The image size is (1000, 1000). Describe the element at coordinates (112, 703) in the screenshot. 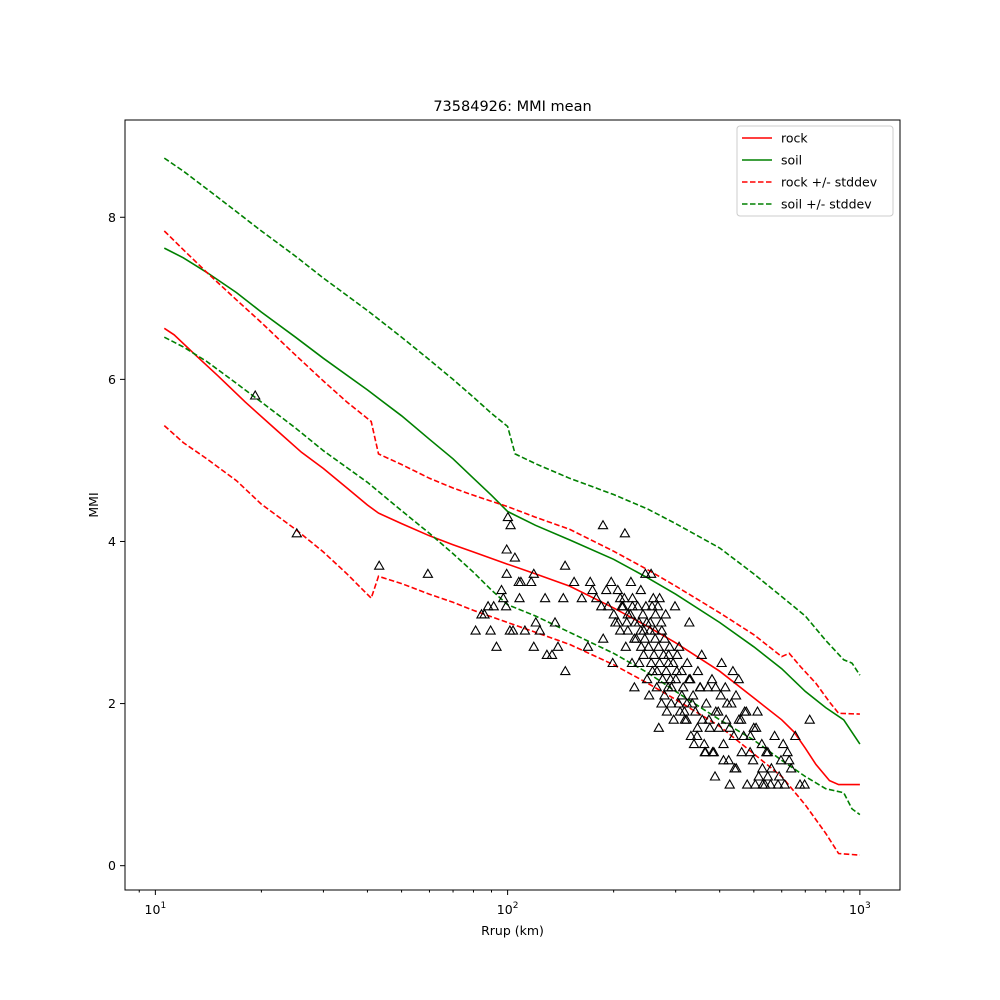

I see `y-tick-label: 2` at that location.